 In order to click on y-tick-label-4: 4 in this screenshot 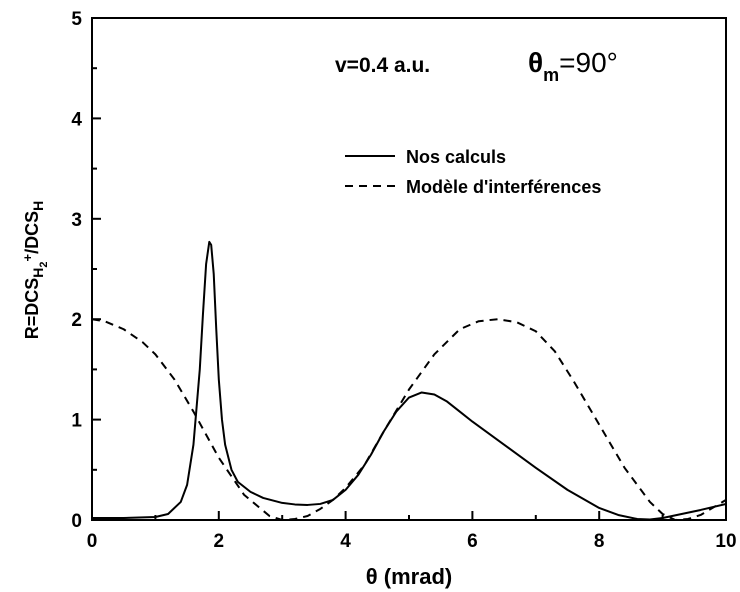, I will do `click(76, 119)`.